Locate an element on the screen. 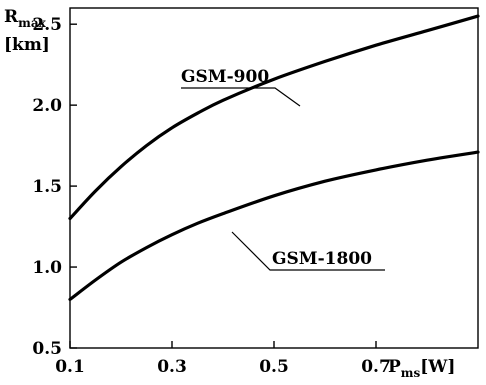  y-axis-label: Rmax is located at coordinates (25, 18).